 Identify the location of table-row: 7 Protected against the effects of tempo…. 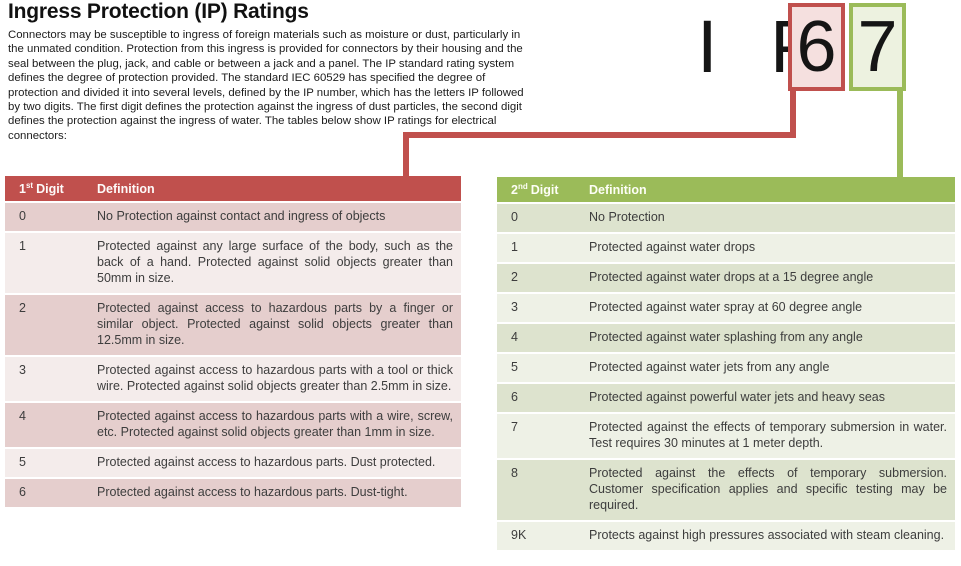
(726, 436).